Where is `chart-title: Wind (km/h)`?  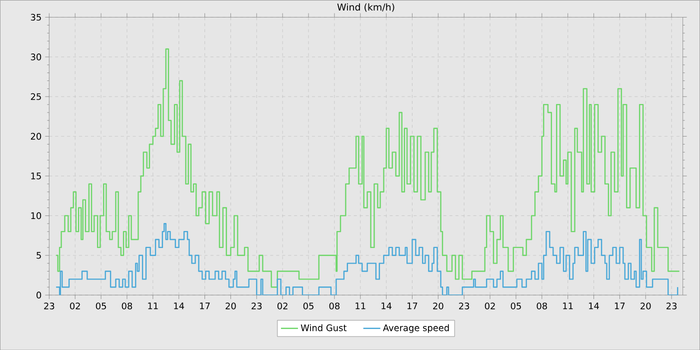 chart-title: Wind (km/h) is located at coordinates (365, 7).